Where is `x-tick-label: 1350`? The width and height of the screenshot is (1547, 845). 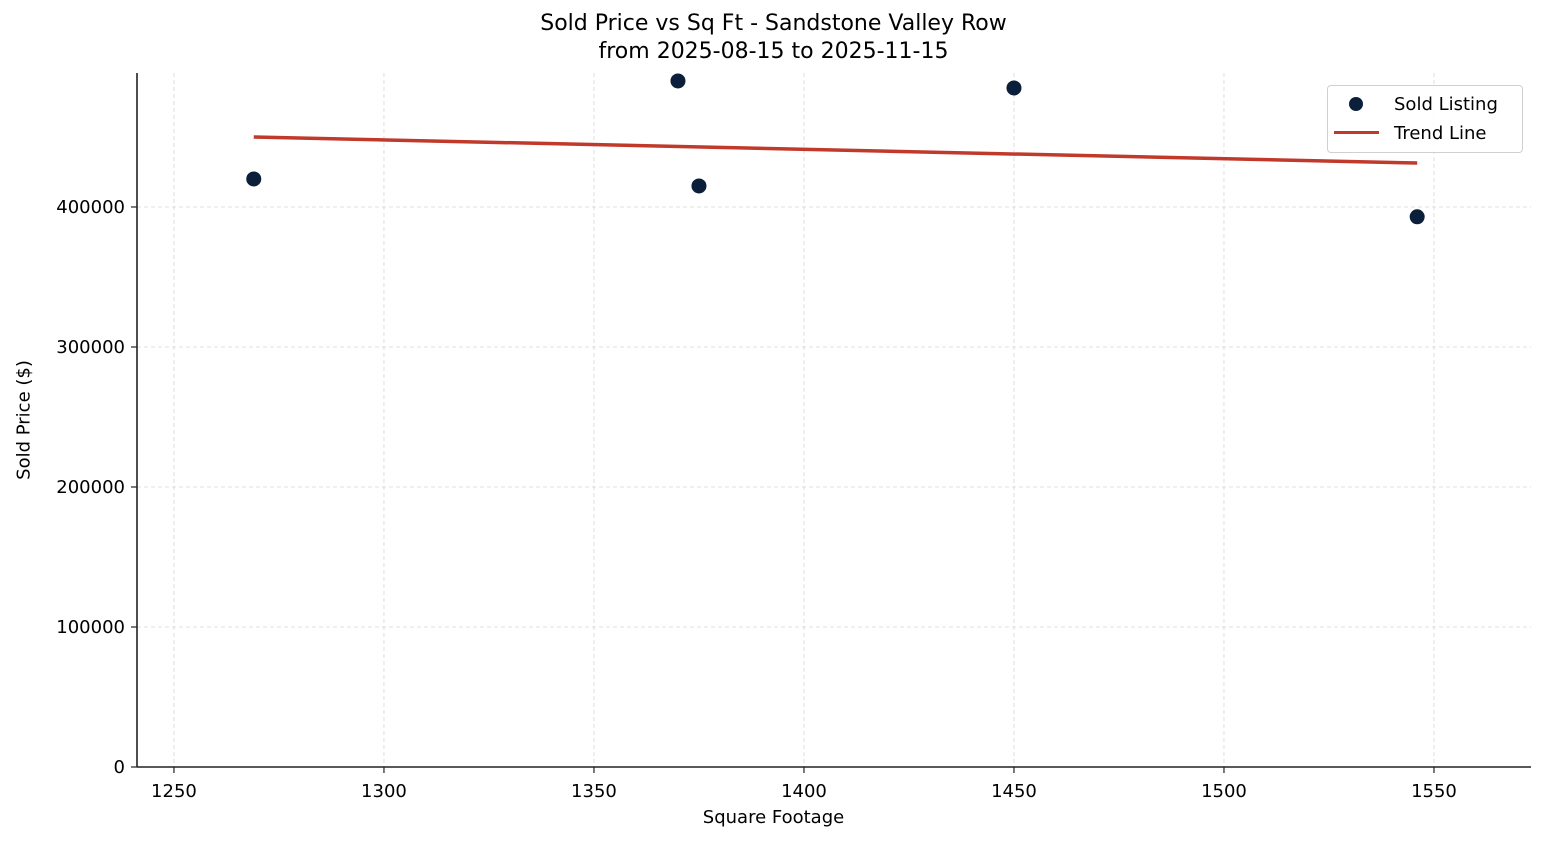 x-tick-label: 1350 is located at coordinates (594, 791).